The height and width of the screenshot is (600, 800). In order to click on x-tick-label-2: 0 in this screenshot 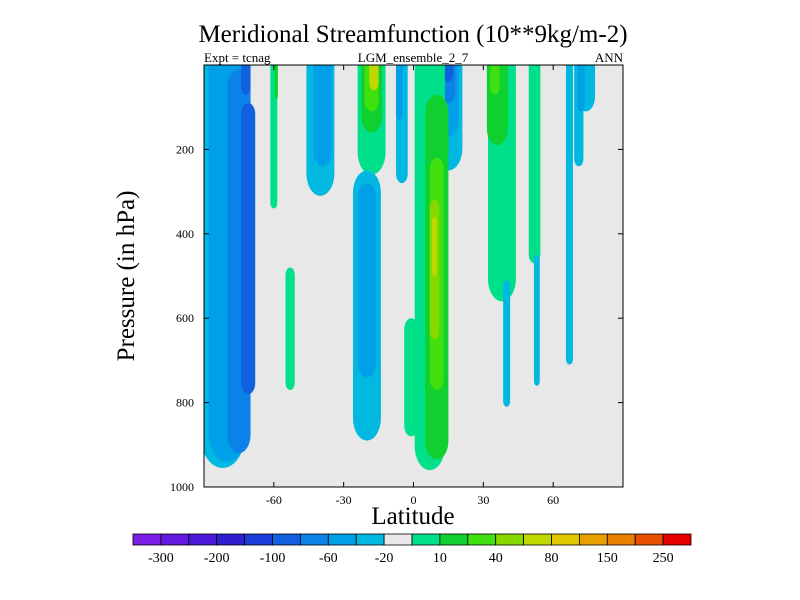, I will do `click(414, 500)`.